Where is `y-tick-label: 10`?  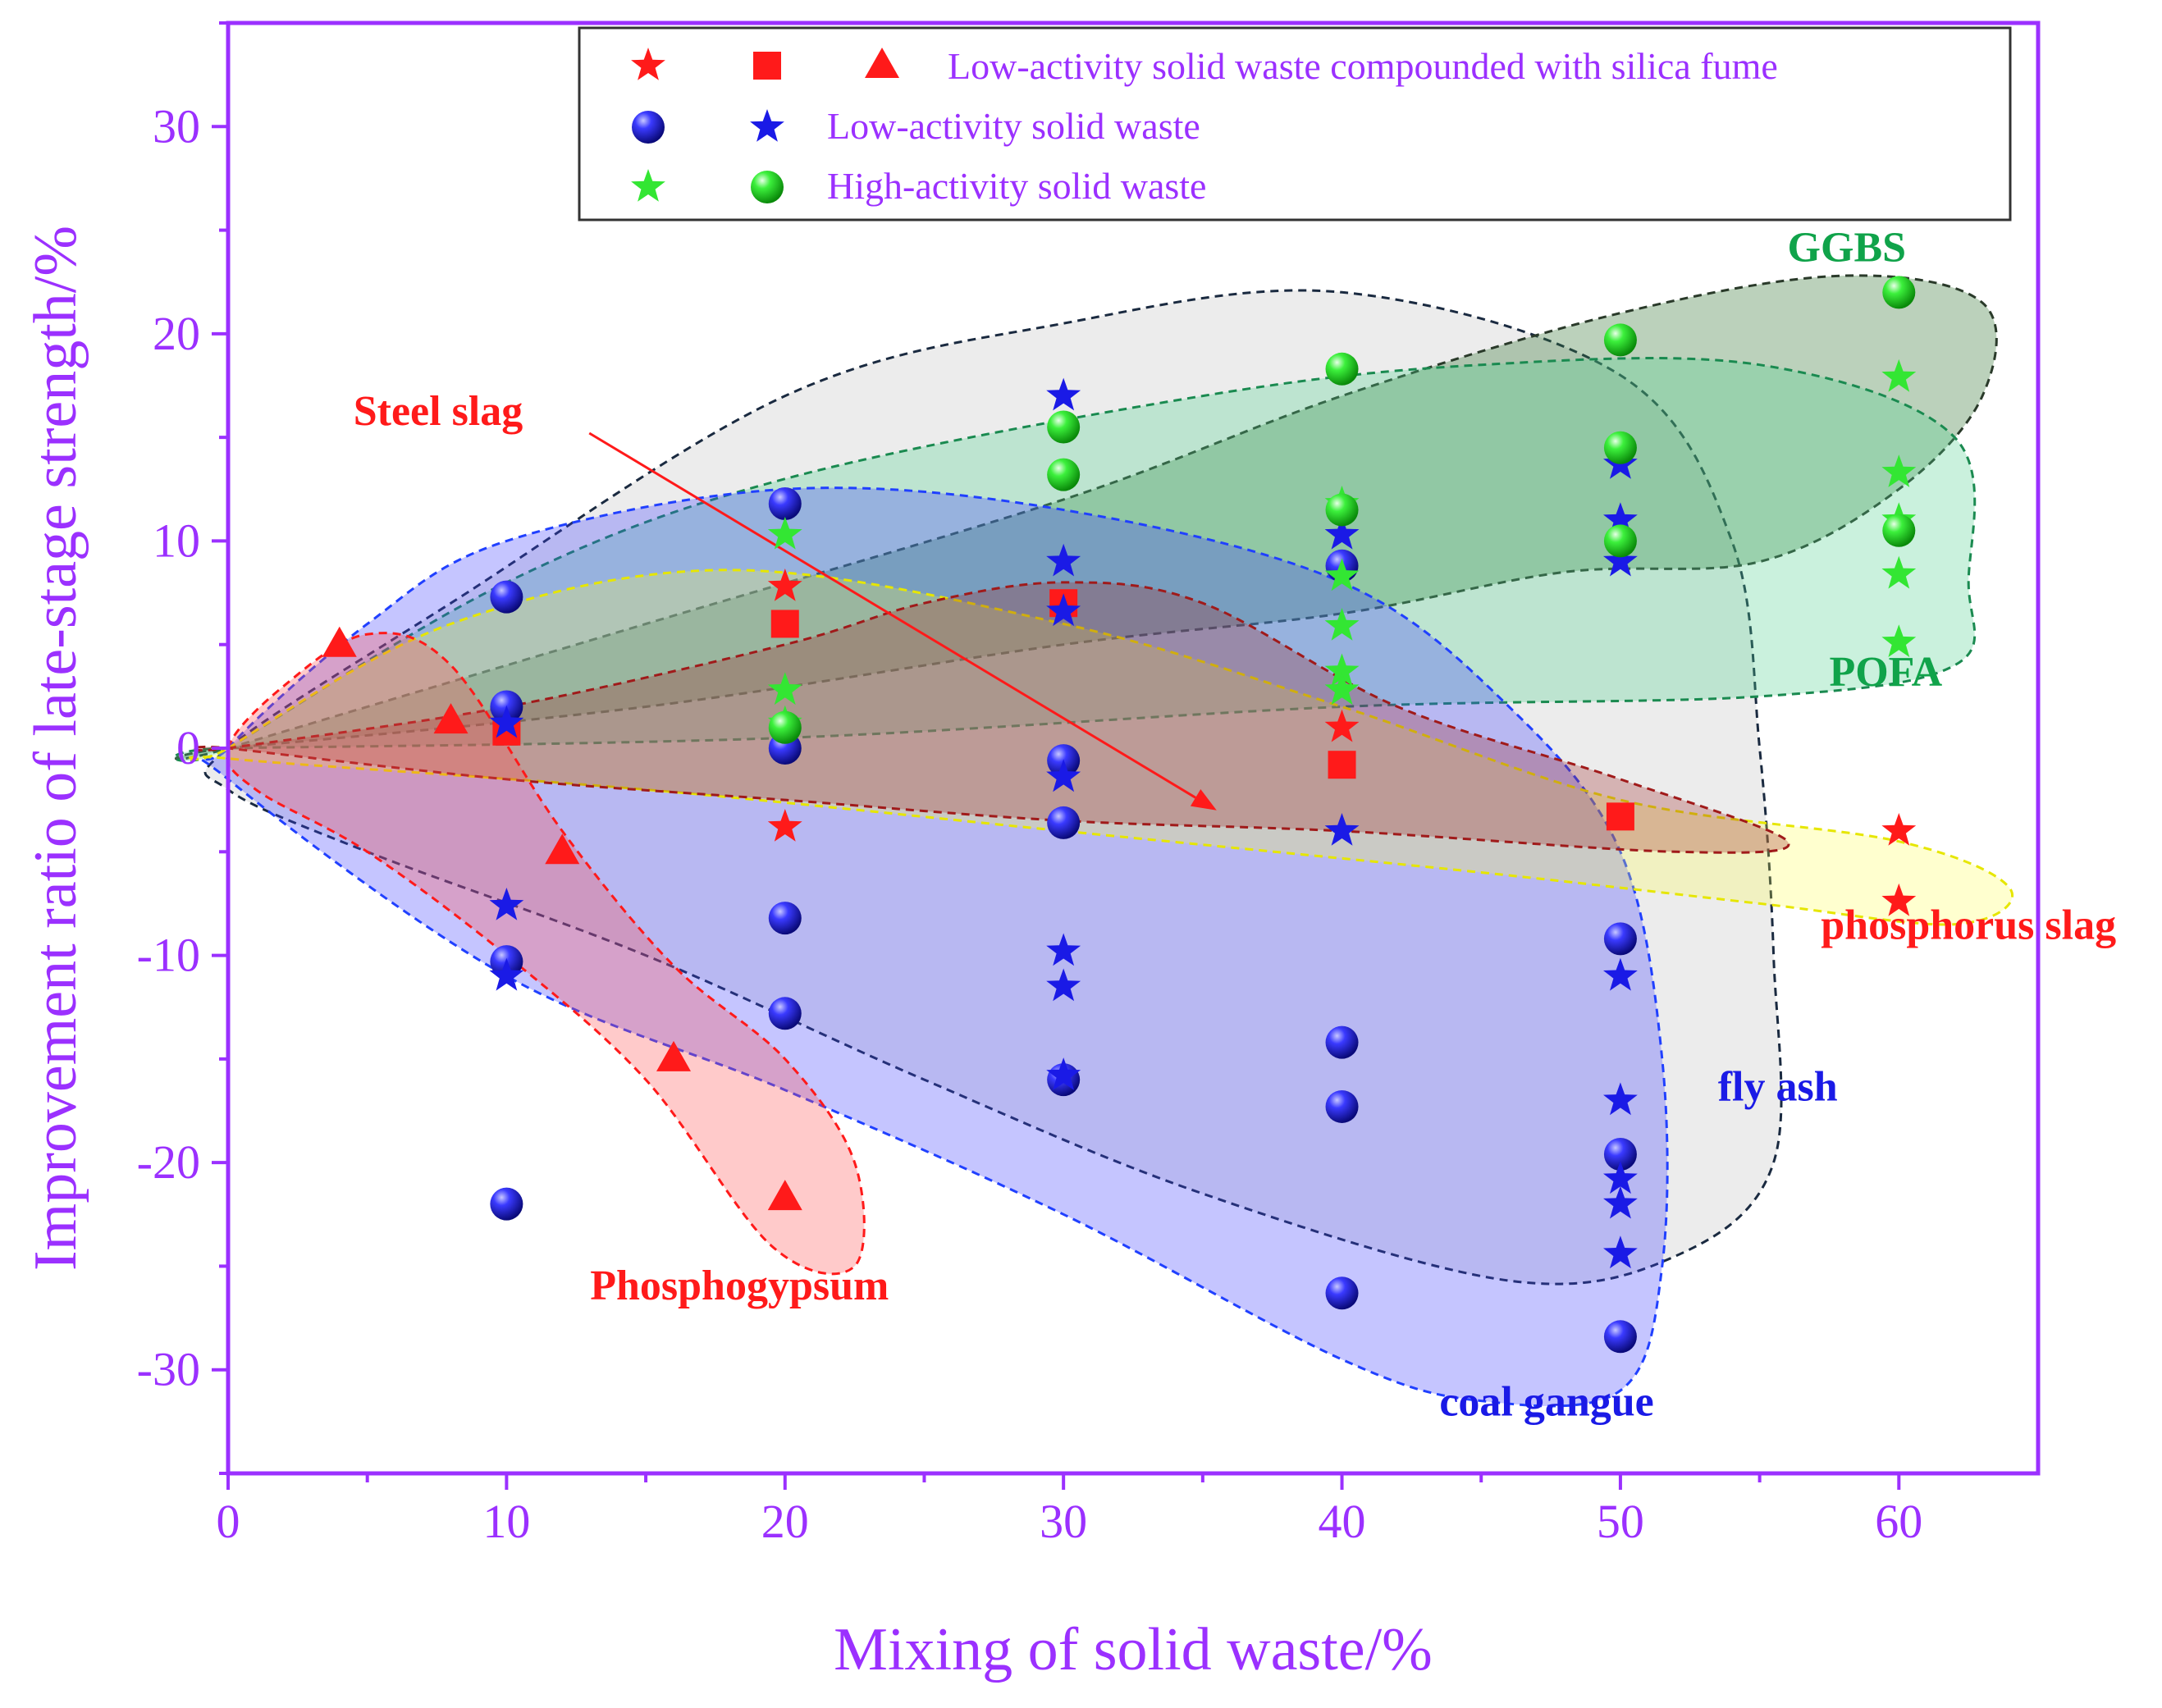 y-tick-label: 10 is located at coordinates (176, 540).